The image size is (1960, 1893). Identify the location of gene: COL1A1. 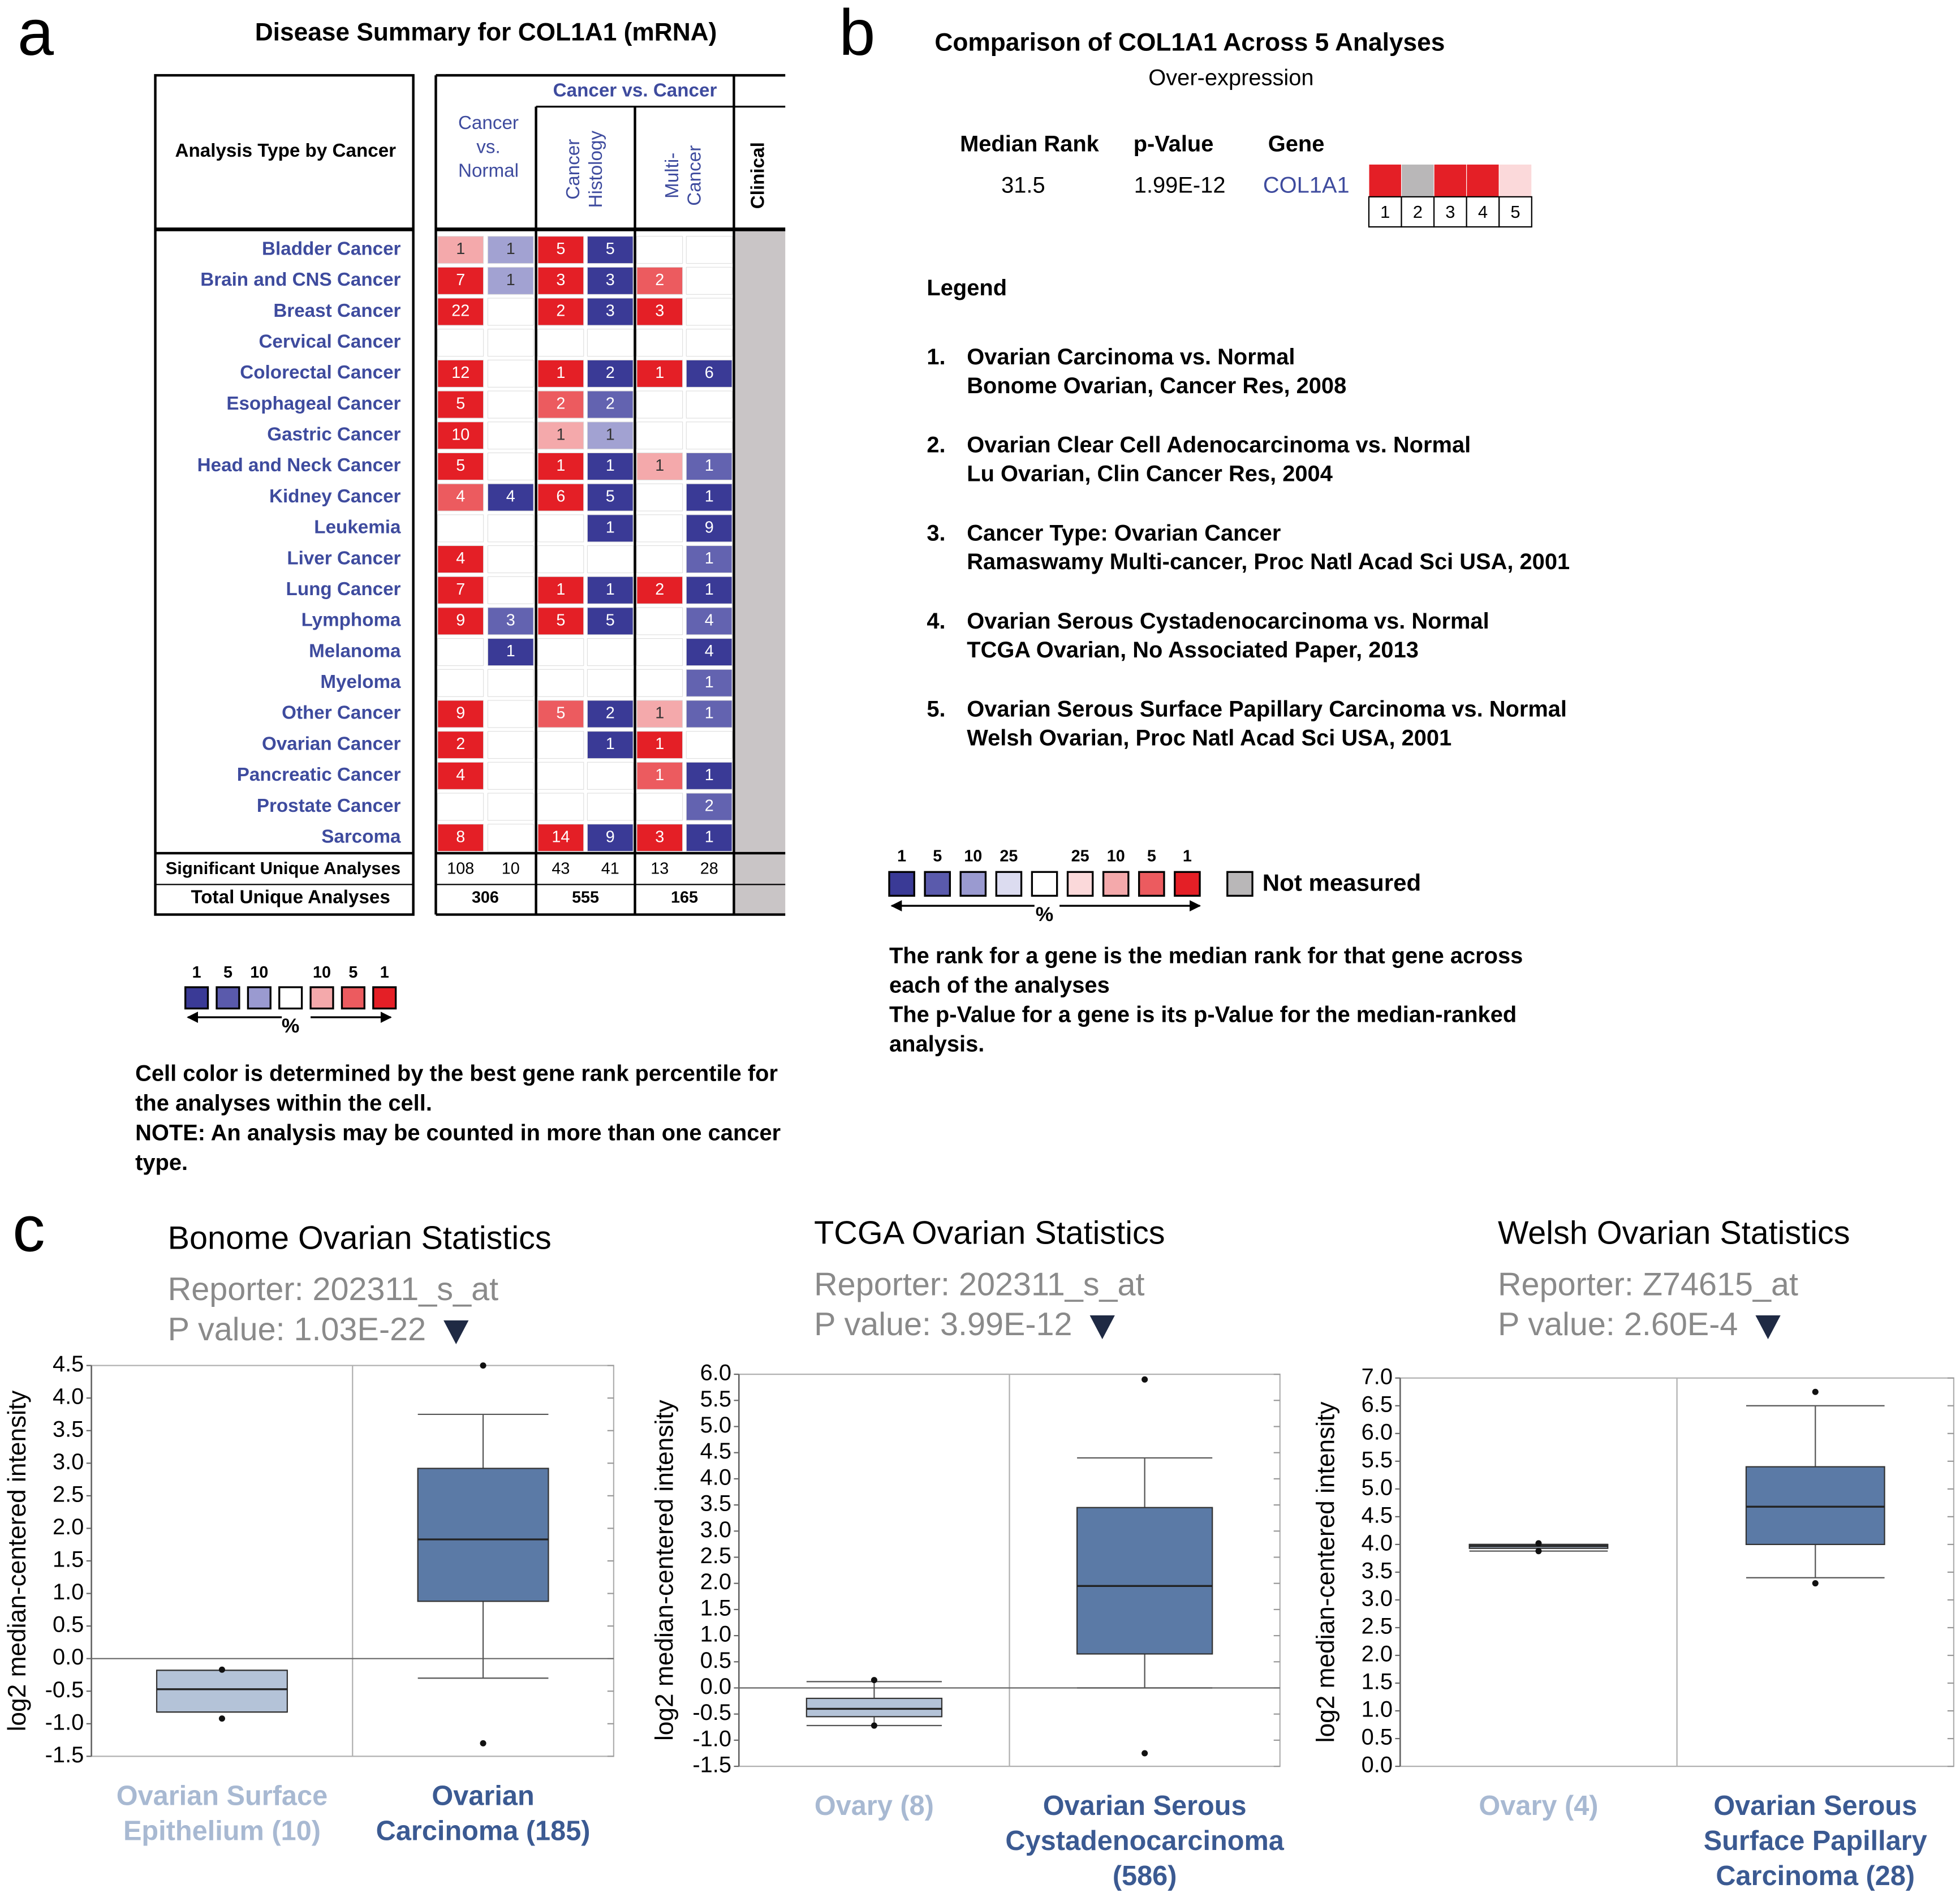
(1306, 185).